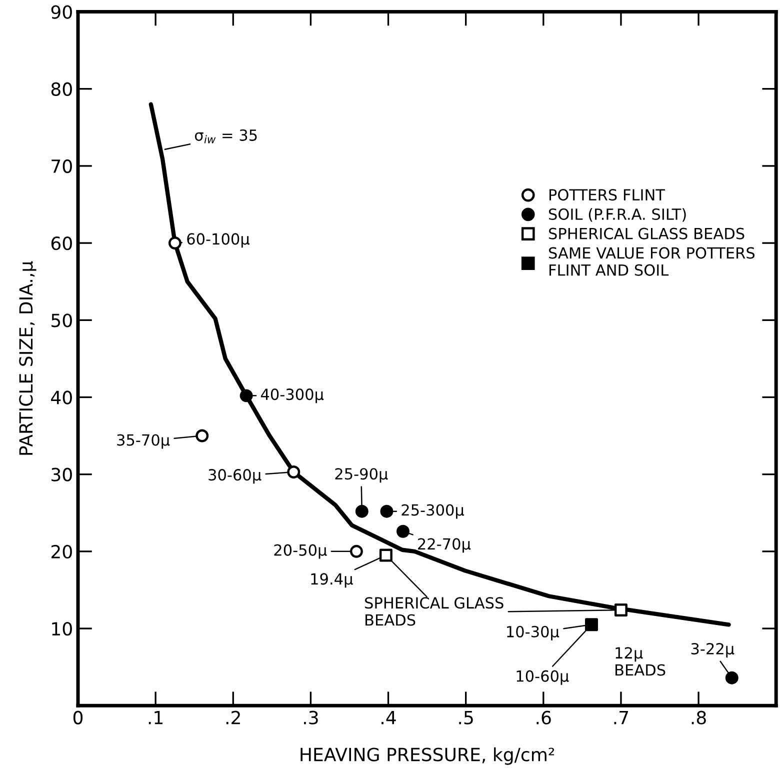 The height and width of the screenshot is (784, 780). What do you see at coordinates (61, 89) in the screenshot?
I see `y-tick-label: 80` at bounding box center [61, 89].